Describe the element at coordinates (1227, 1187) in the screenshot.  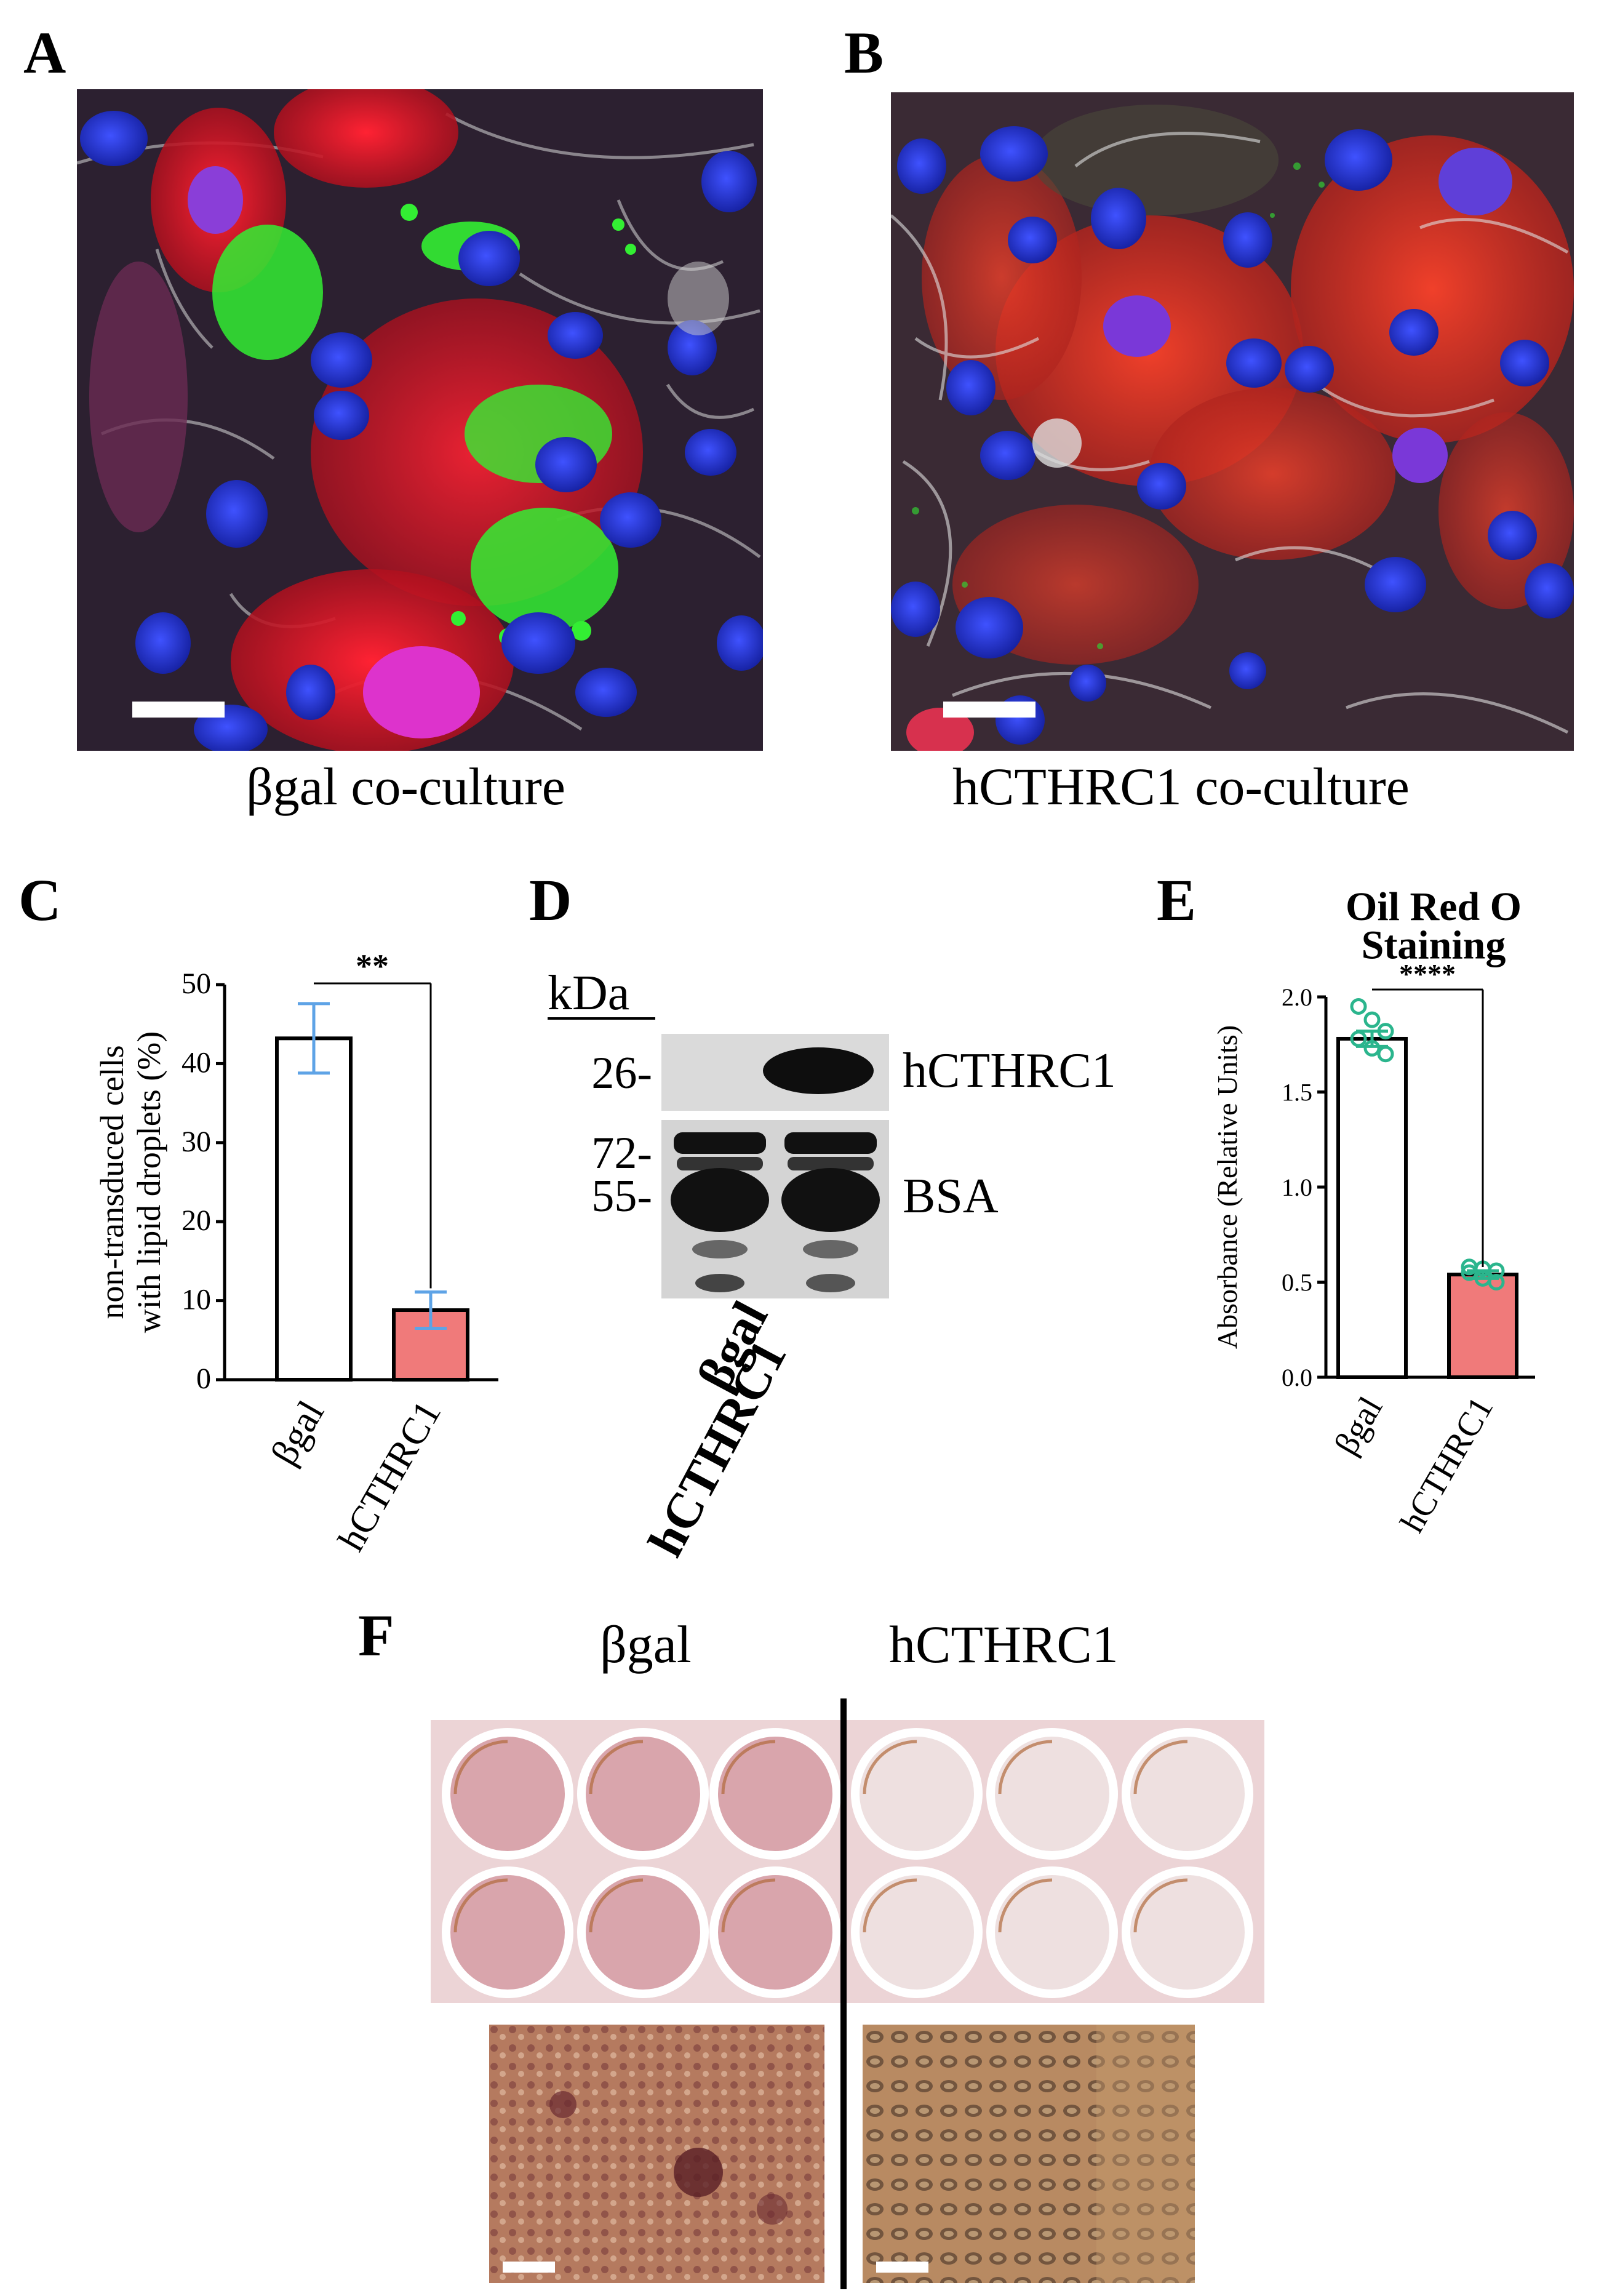
I see `y-axis-label: Absorbance (Relative Units)` at that location.